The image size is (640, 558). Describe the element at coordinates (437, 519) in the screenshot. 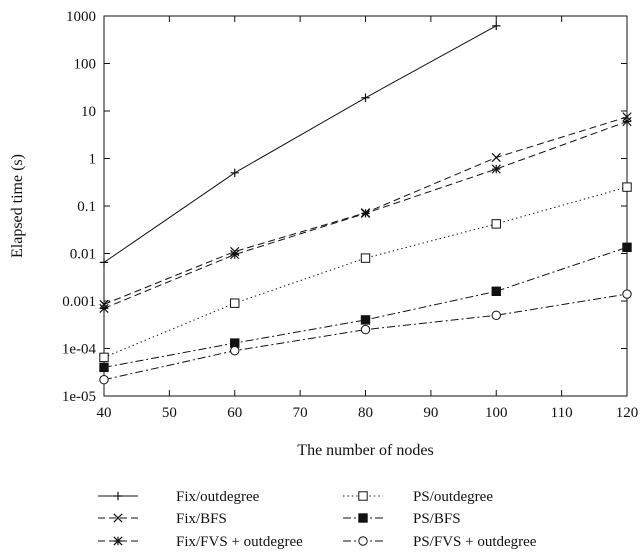

I see `legend-label: PS/BFS` at that location.